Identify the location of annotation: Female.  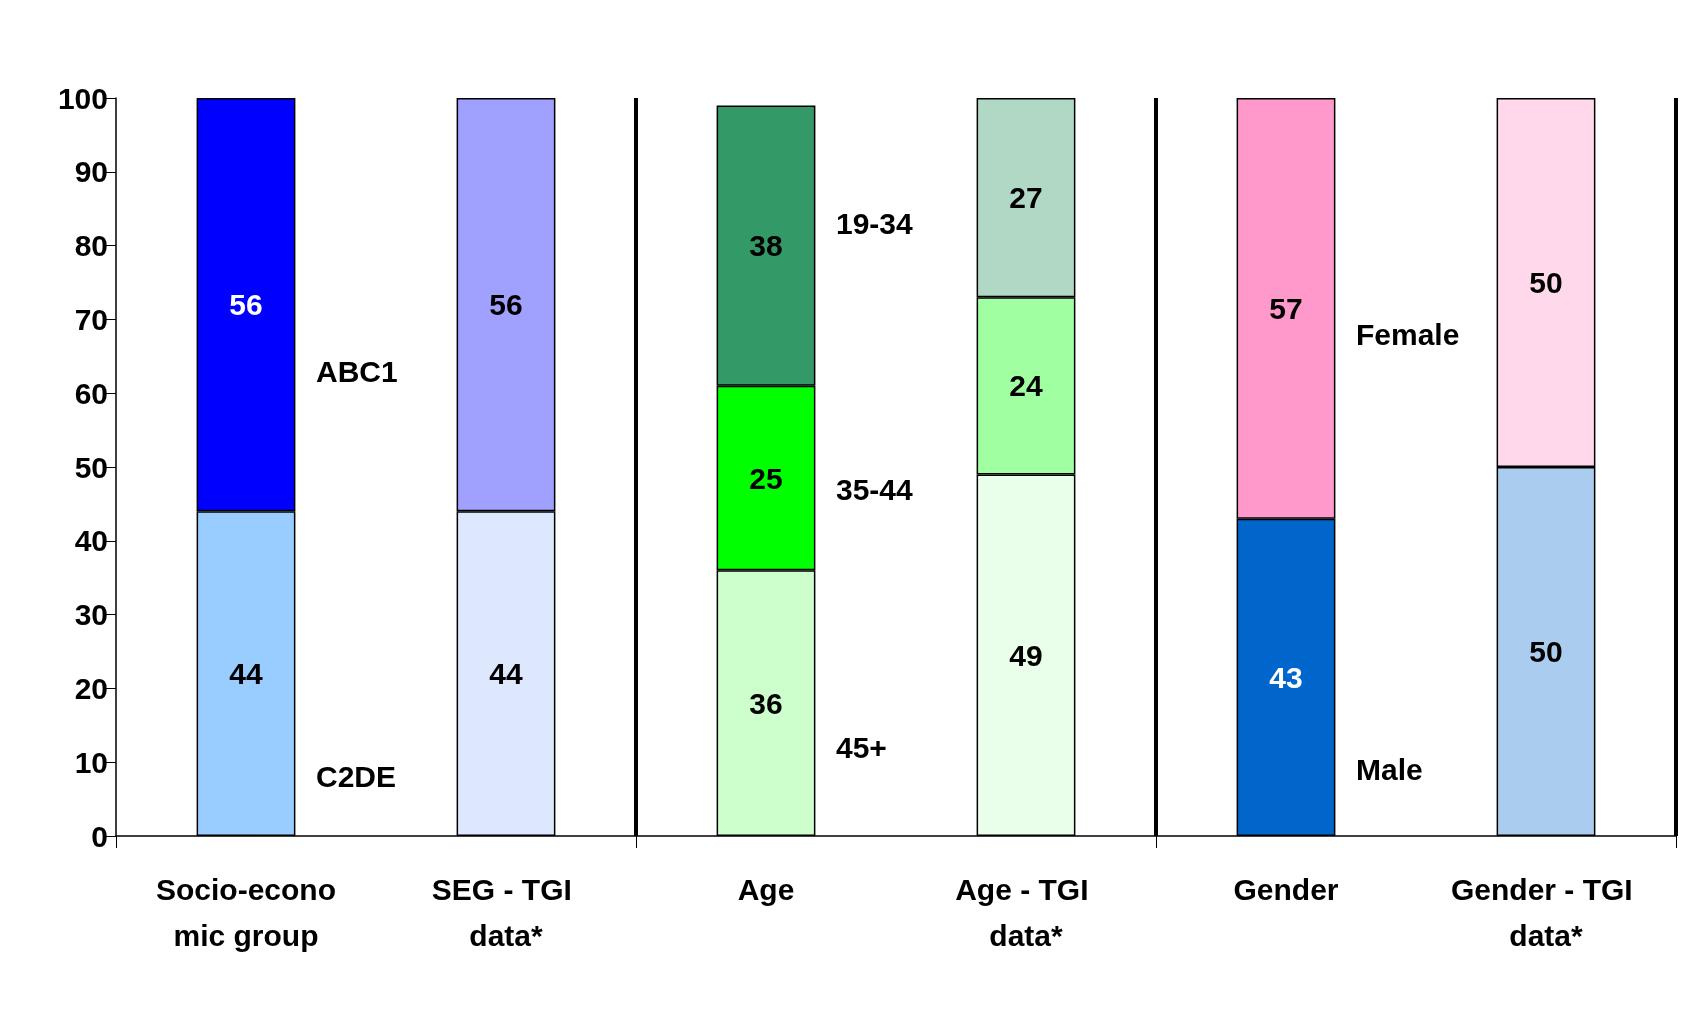
(1408, 334).